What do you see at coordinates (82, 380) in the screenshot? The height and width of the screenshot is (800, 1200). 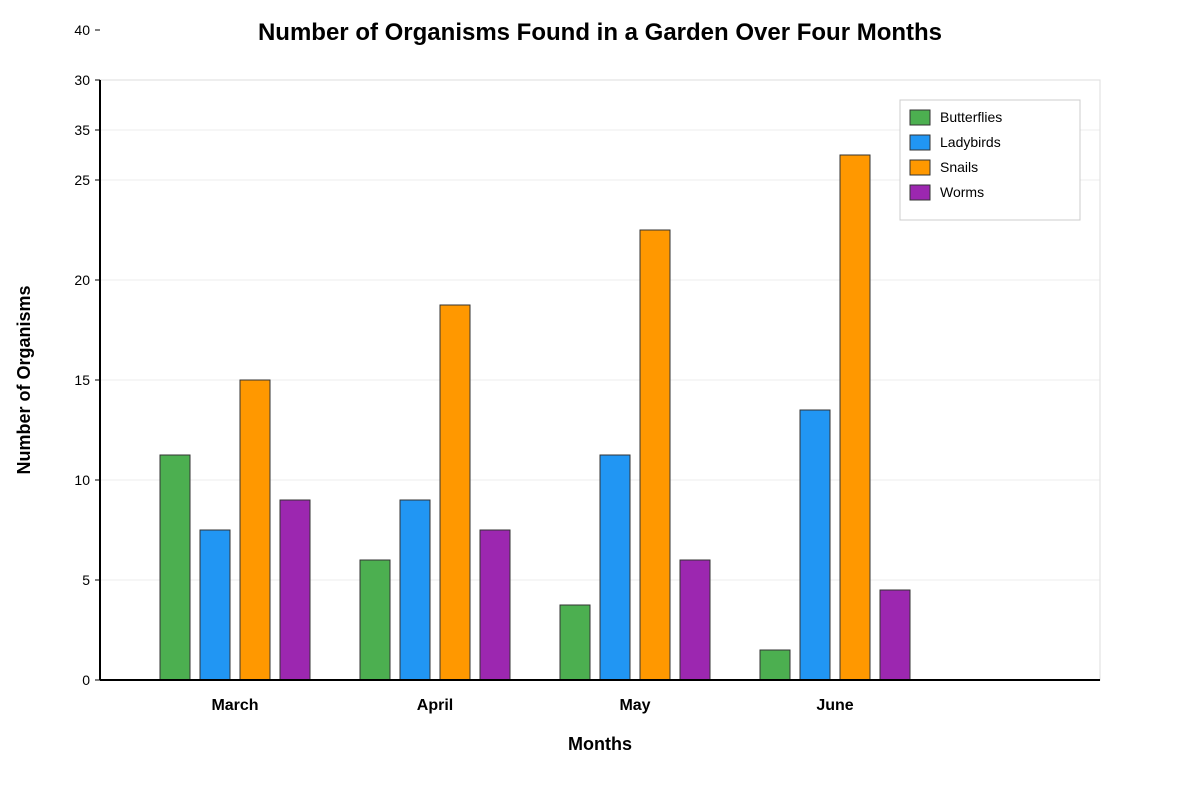 I see `y-tick-label: 15` at bounding box center [82, 380].